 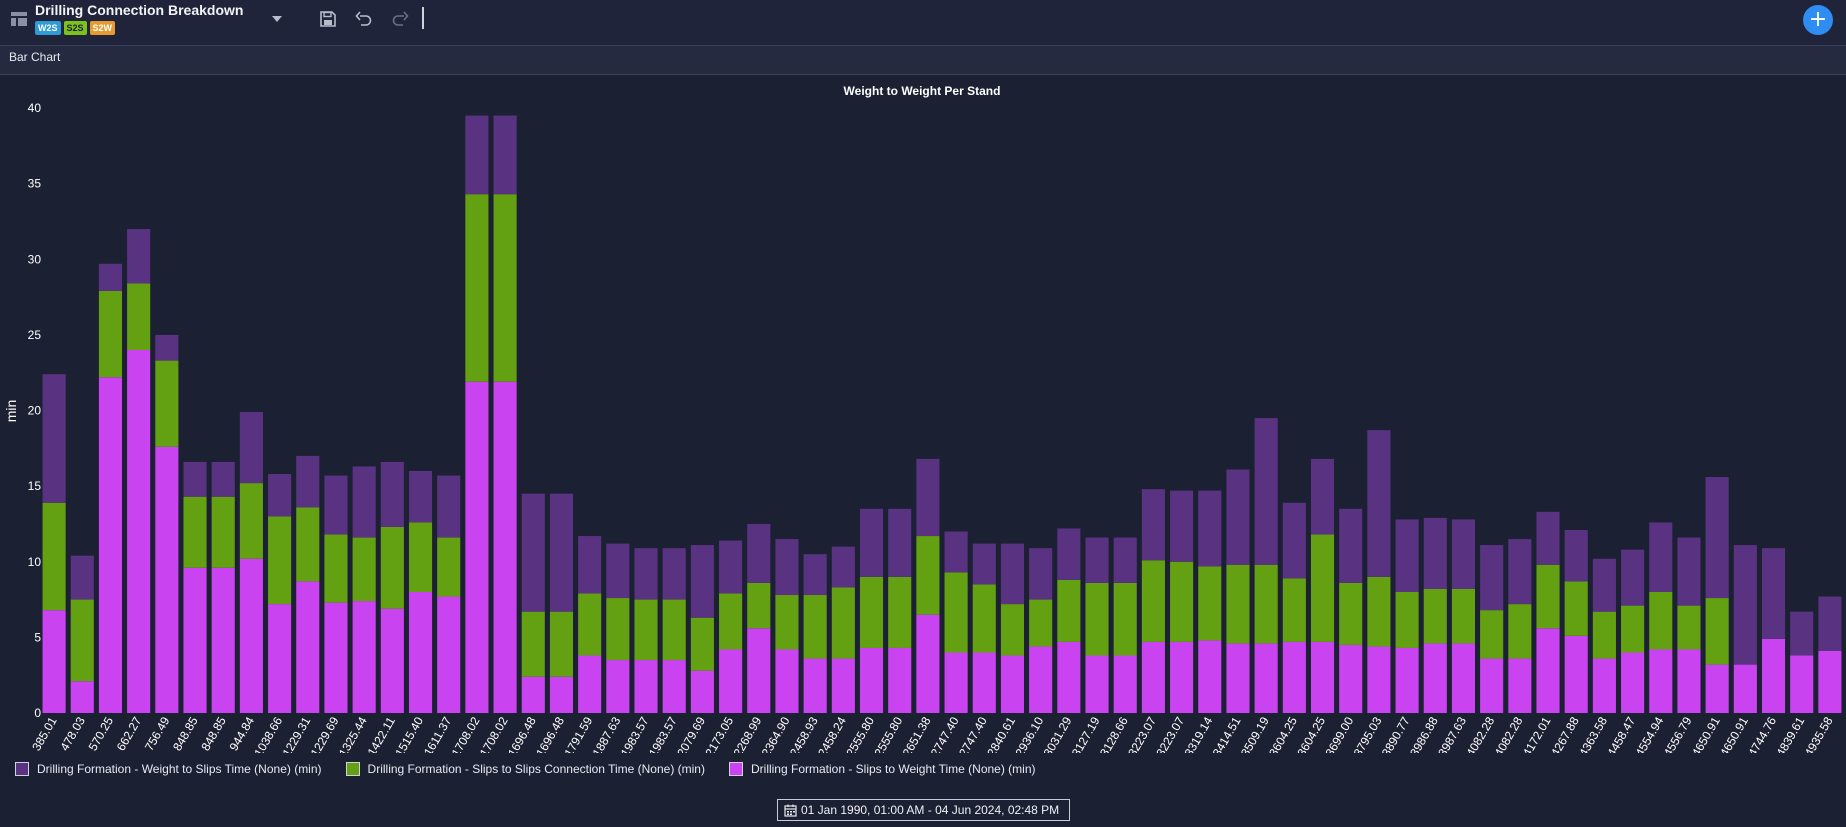 What do you see at coordinates (364, 19) in the screenshot?
I see `undo-icon` at bounding box center [364, 19].